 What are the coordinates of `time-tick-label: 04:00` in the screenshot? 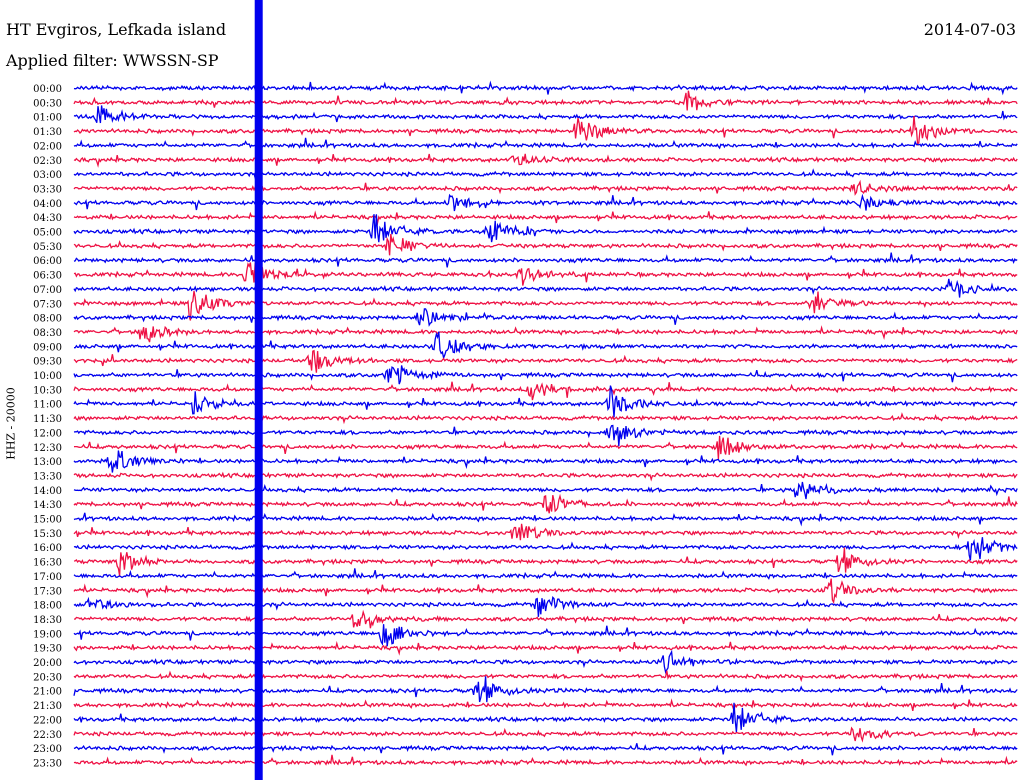 It's located at (47, 204).